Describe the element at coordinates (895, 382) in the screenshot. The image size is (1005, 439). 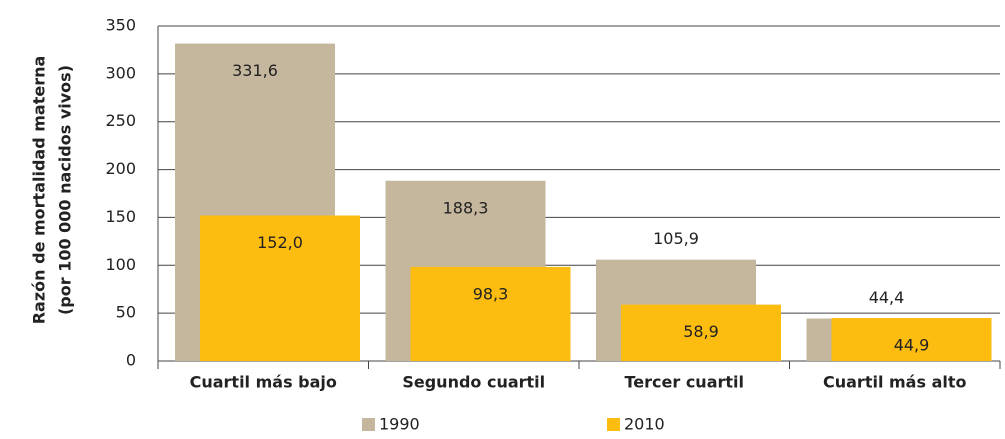
I see `x-tick-label: Cuartil más alto` at that location.